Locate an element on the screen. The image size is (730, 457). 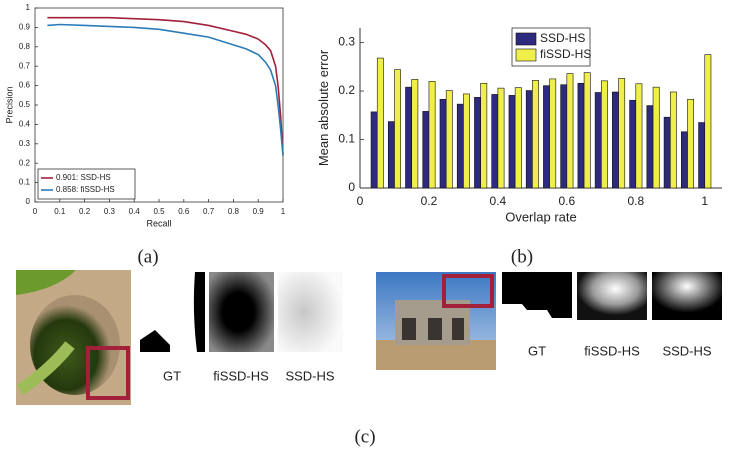
x-tick-label: 0.1 is located at coordinates (60, 211).